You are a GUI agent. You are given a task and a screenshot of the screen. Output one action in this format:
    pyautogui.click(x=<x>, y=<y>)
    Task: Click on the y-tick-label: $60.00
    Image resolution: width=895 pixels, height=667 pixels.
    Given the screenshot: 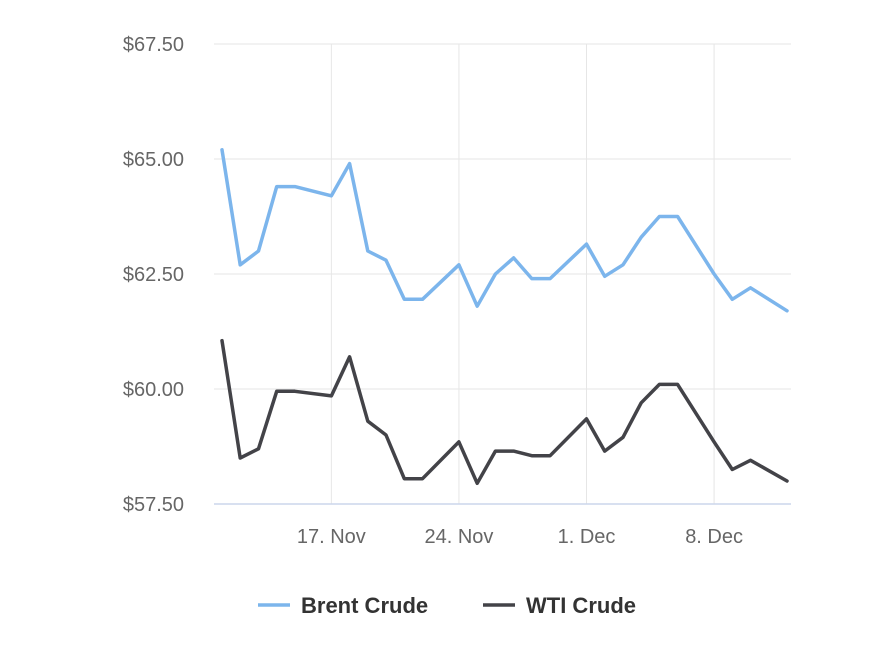 What is the action you would take?
    pyautogui.click(x=153, y=390)
    